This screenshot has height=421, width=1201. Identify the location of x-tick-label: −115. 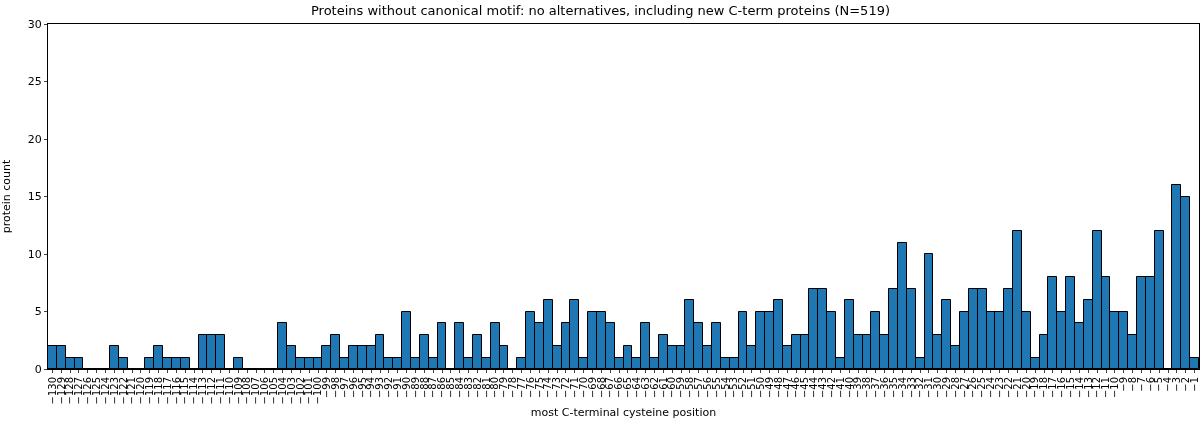
(185, 391).